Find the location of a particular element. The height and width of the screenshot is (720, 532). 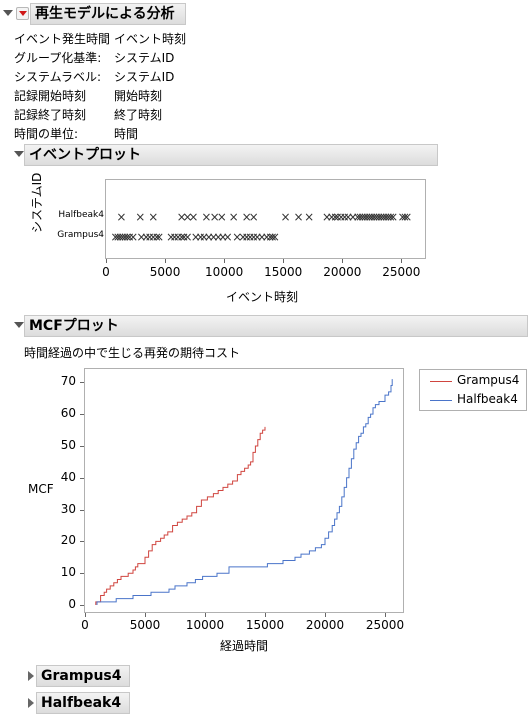

grampus-section-title: Grampus4 is located at coordinates (81, 676).